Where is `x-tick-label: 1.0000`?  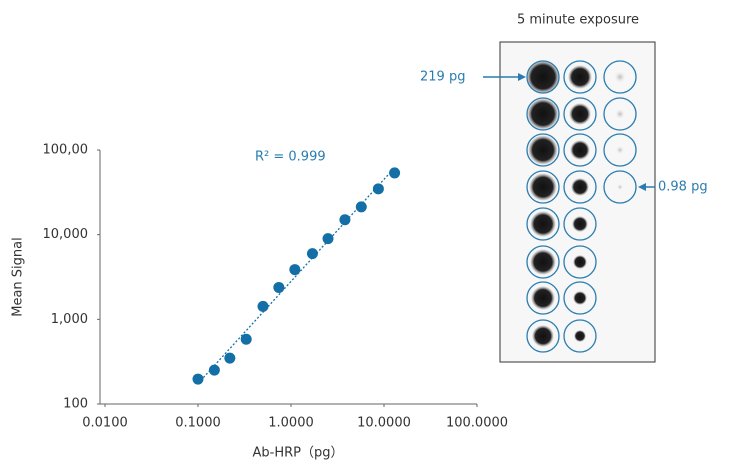
x-tick-label: 1.0000 is located at coordinates (291, 423).